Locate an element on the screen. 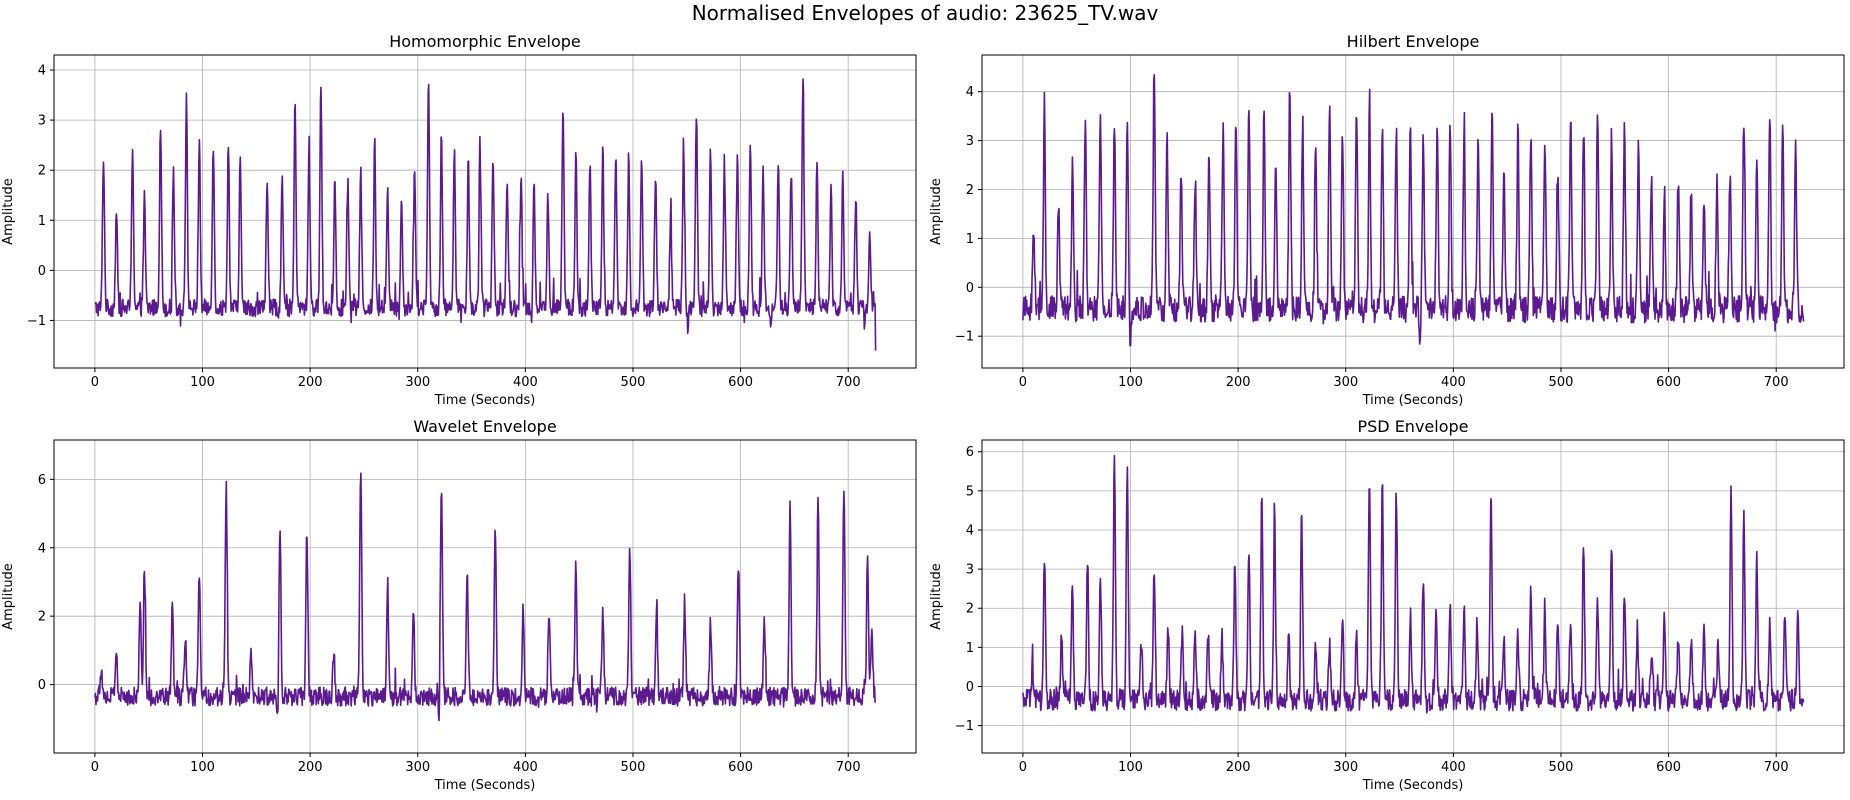 This screenshot has width=1850, height=800. chart-title: PSD Envelope is located at coordinates (1412, 426).